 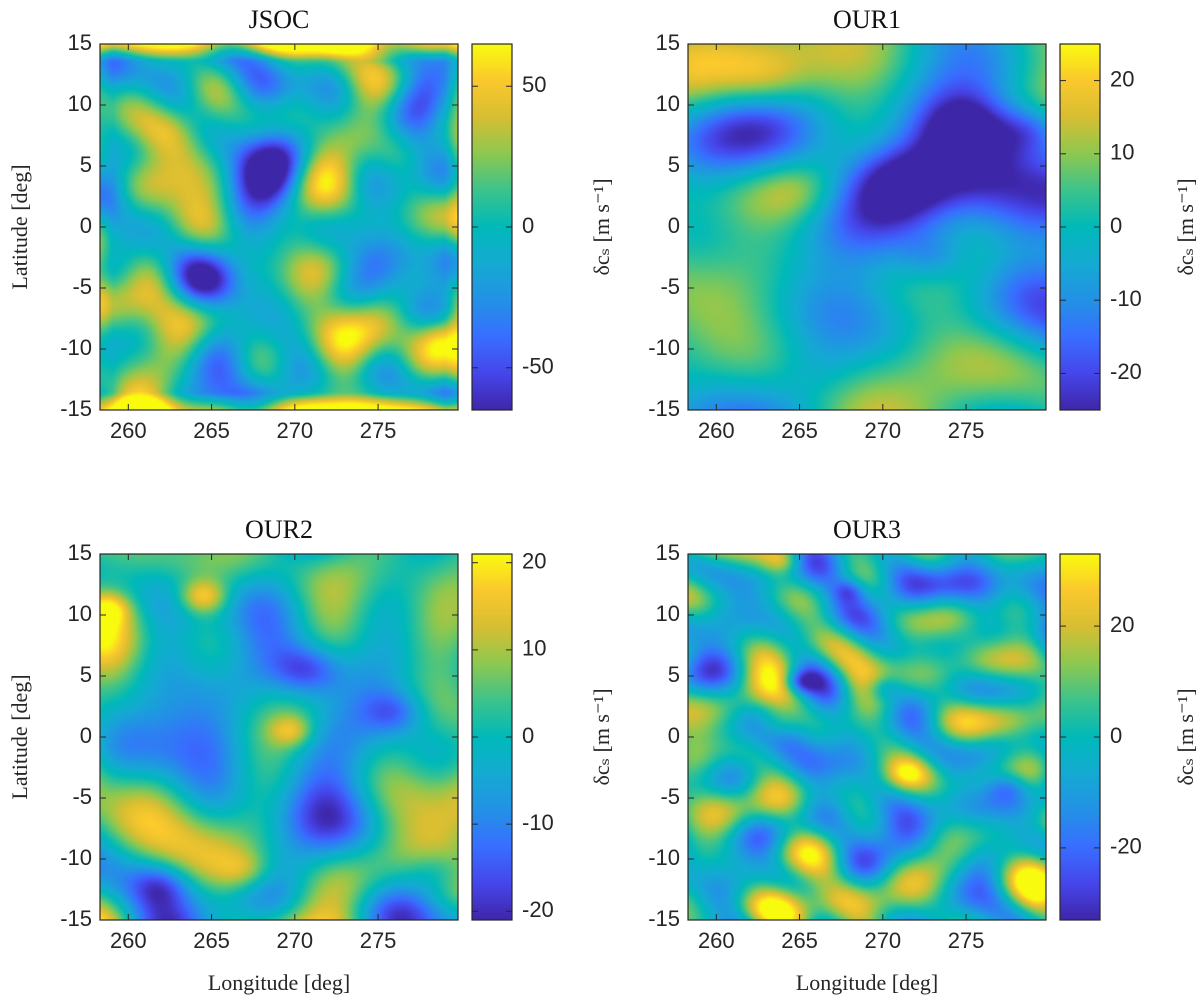 What do you see at coordinates (867, 529) in the screenshot?
I see `panel-title: OUR3` at bounding box center [867, 529].